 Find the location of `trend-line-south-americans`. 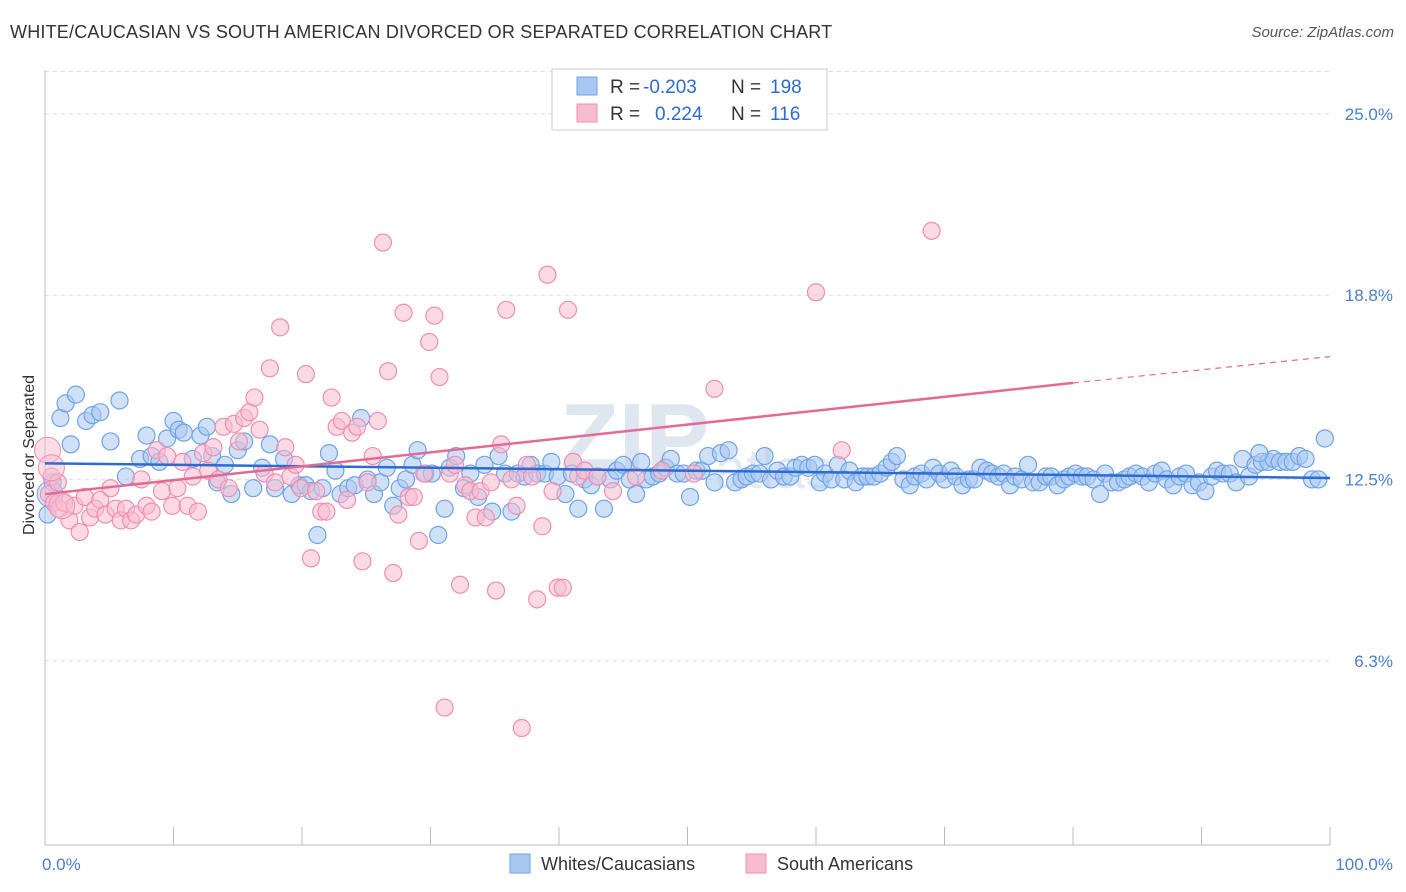

trend-line-south-americans is located at coordinates (559, 438).